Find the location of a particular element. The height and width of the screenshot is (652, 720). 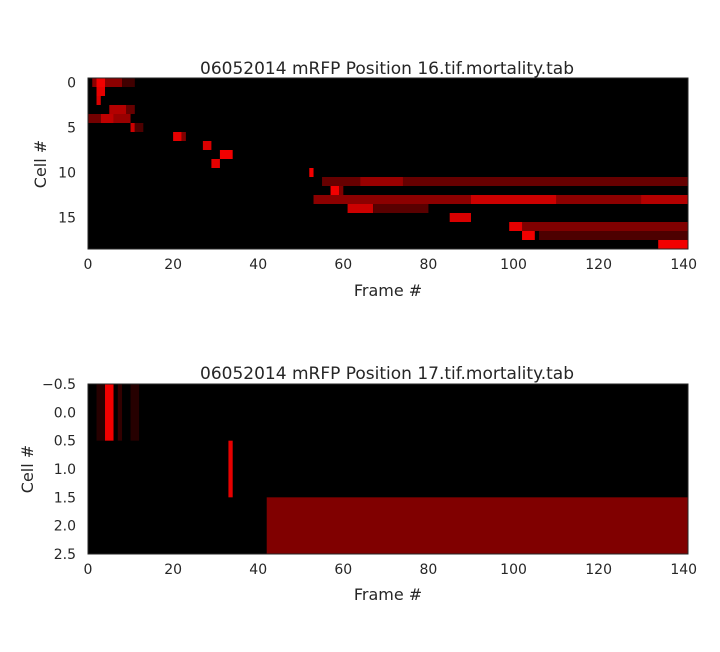

y-tick-label: 15 is located at coordinates (67, 219).